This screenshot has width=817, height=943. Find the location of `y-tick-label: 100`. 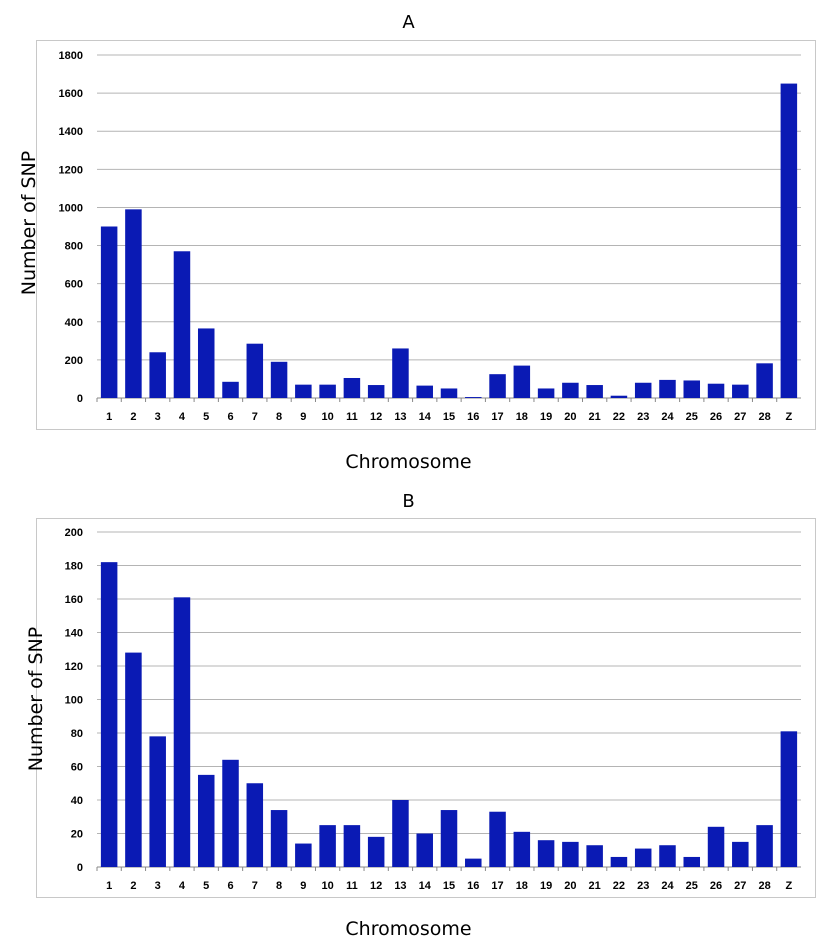

y-tick-label: 100 is located at coordinates (74, 701).